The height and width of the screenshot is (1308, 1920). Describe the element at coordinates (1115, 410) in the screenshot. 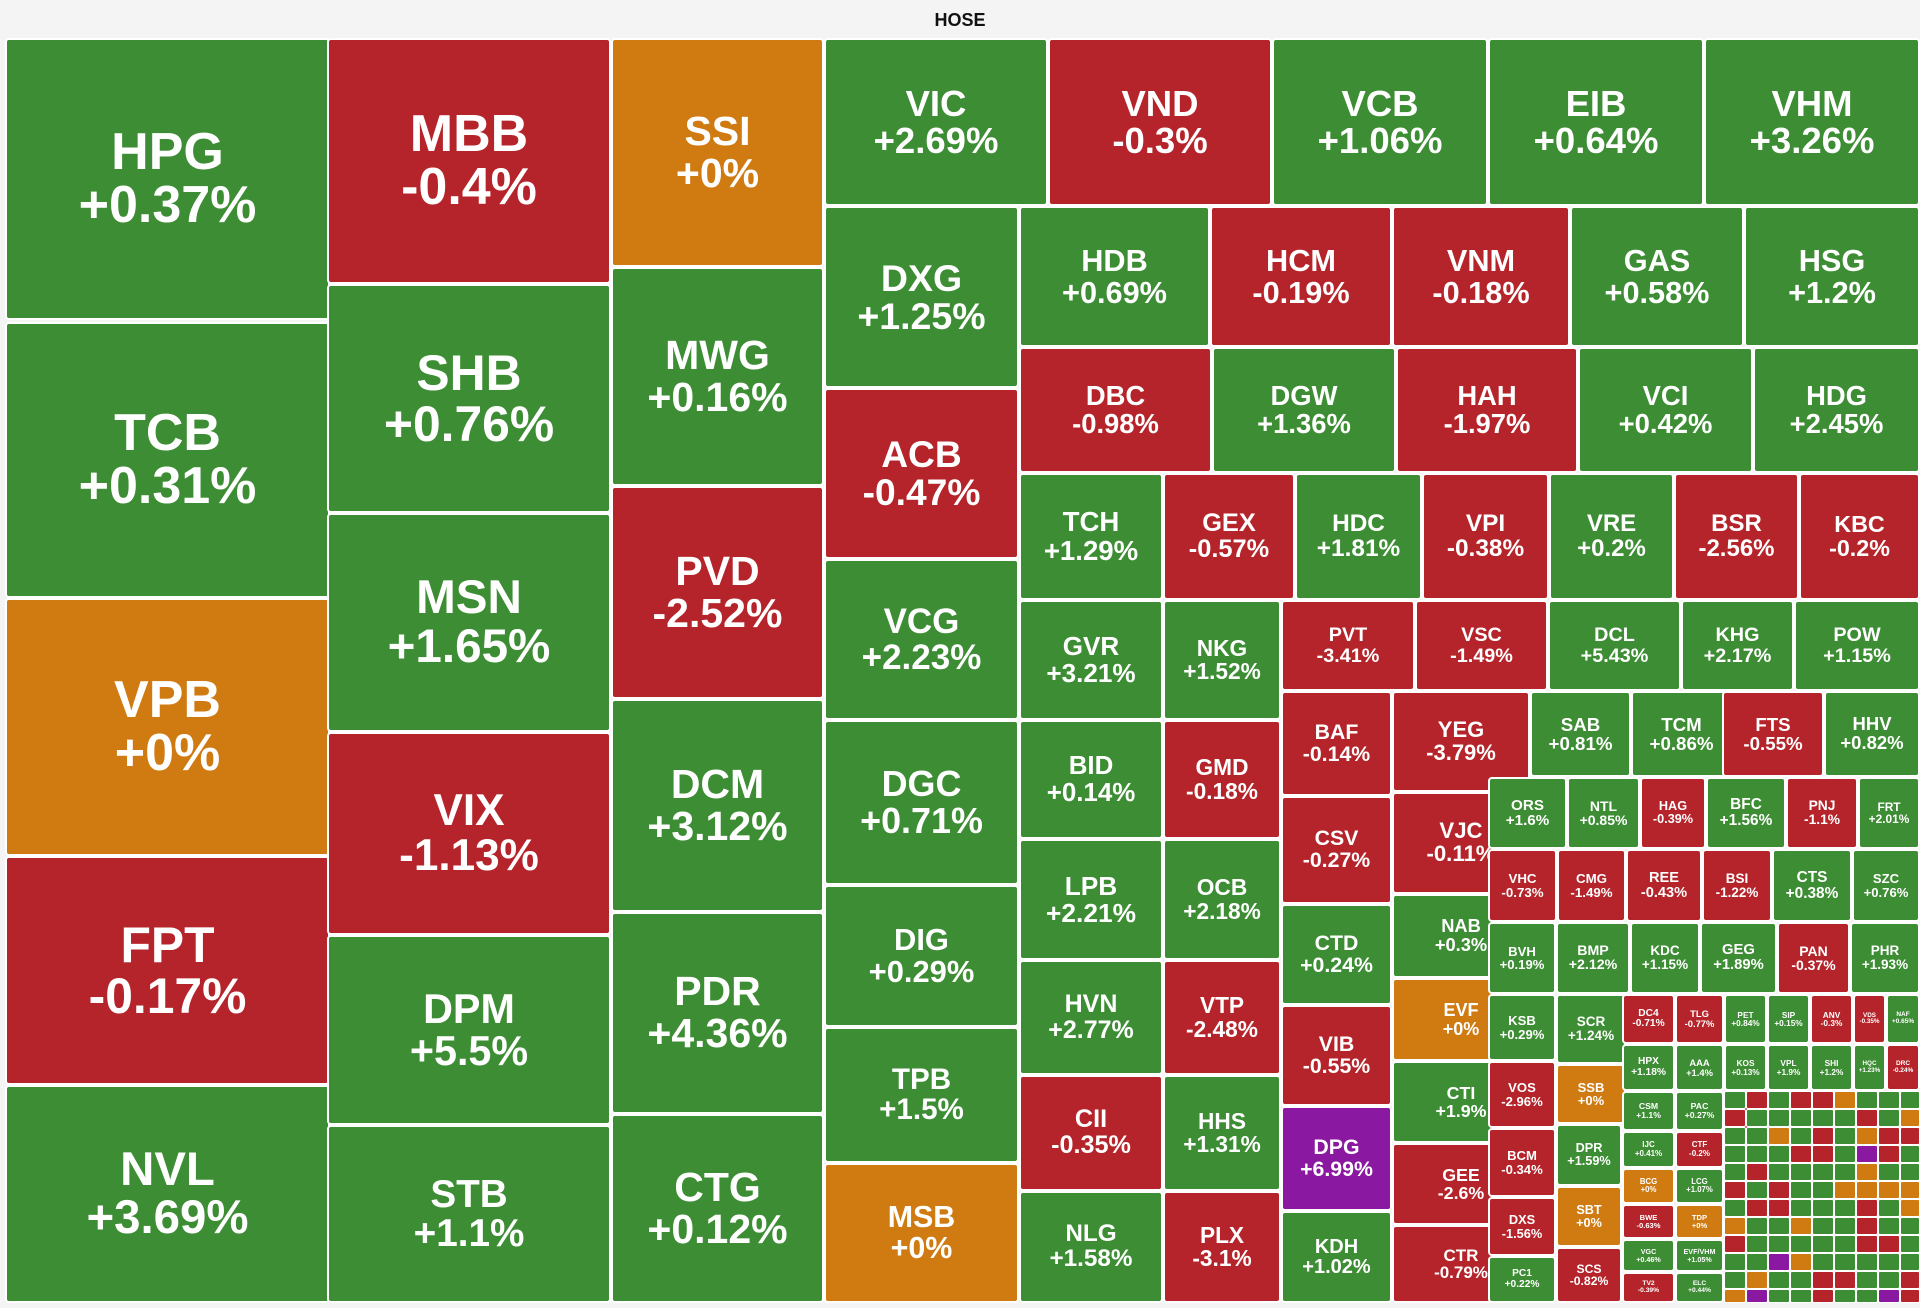

I see `tile-dbc: DBC -0.98%` at that location.